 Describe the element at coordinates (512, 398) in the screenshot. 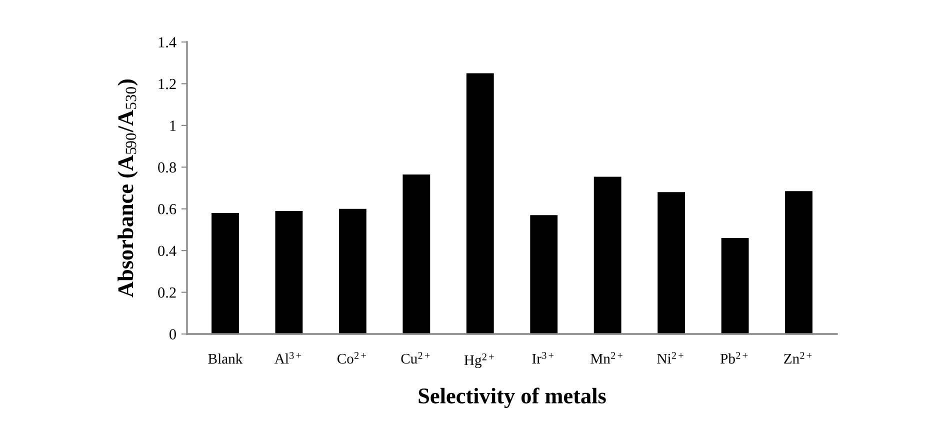

I see `x-axis-title: Selectivity of metals` at that location.